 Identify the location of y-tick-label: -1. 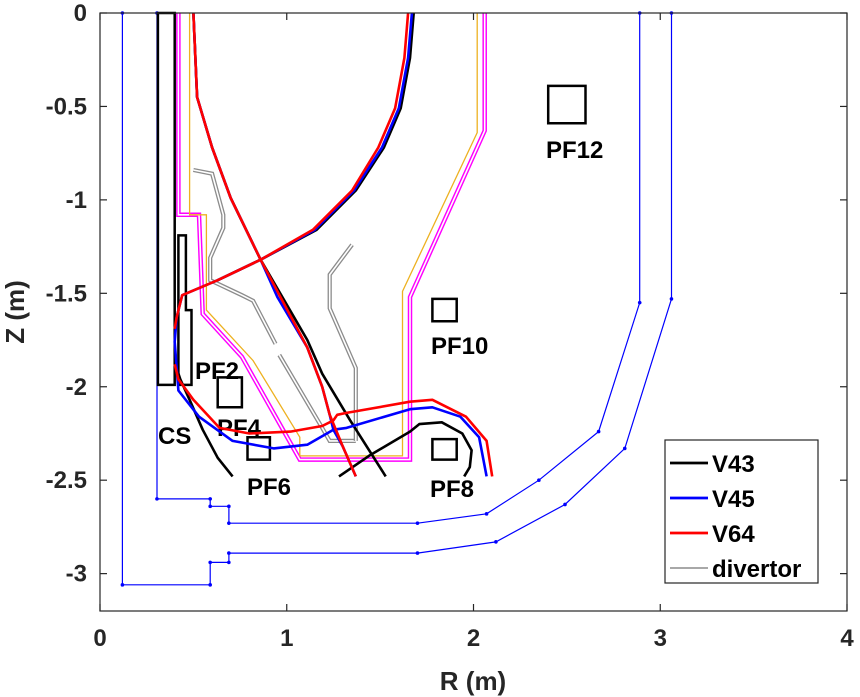
(76, 200).